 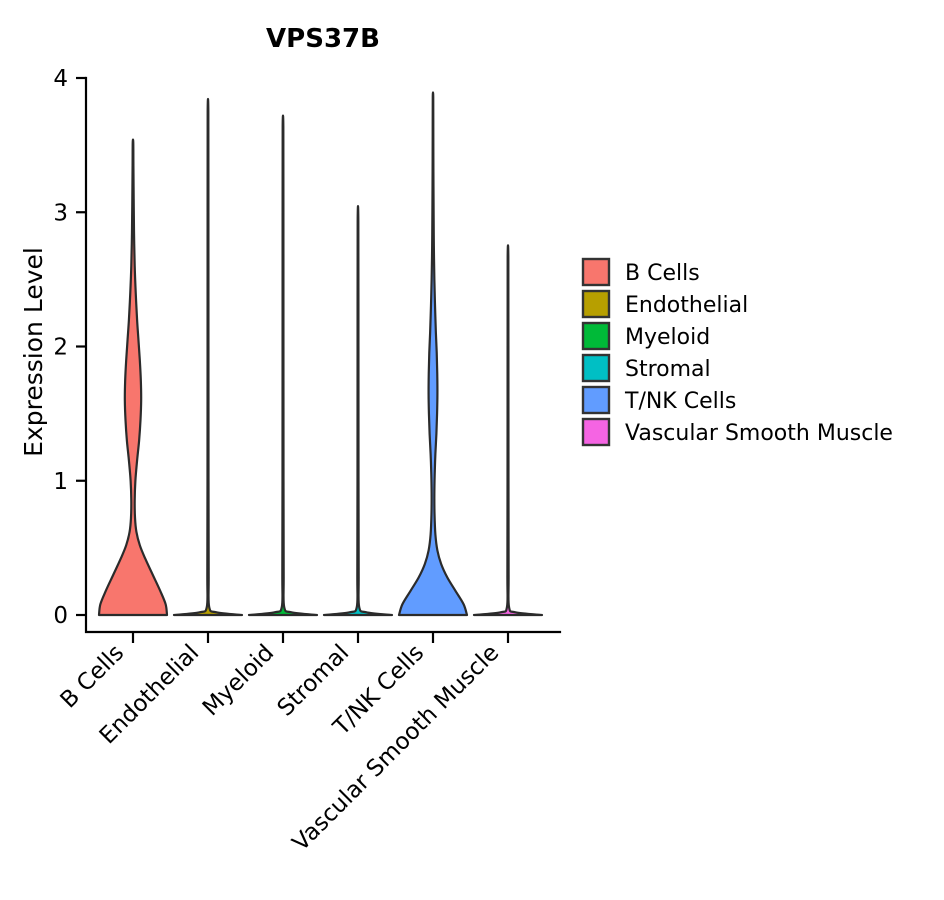 What do you see at coordinates (60, 482) in the screenshot?
I see `y-tick-label: 1` at bounding box center [60, 482].